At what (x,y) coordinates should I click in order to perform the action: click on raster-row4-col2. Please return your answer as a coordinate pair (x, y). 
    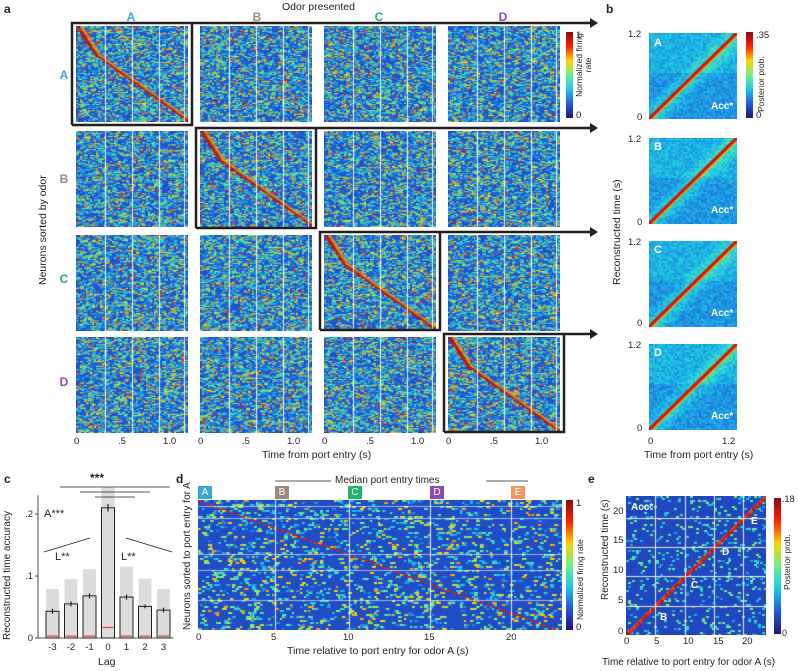
    Looking at the image, I should click on (256, 385).